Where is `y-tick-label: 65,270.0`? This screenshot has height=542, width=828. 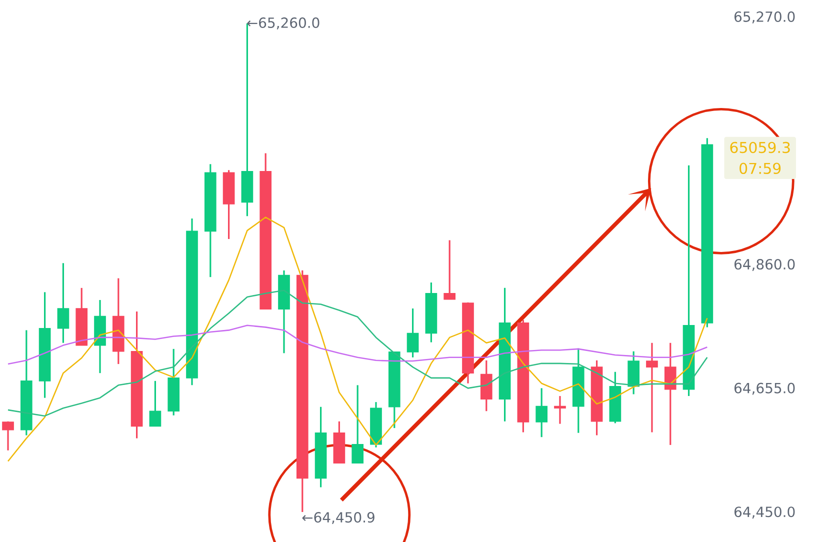
y-tick-label: 65,270.0 is located at coordinates (764, 17).